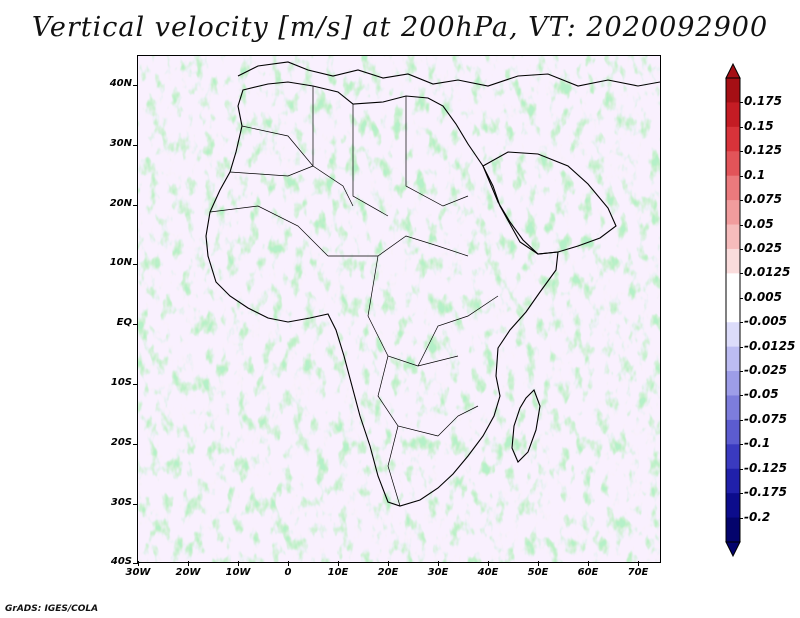  I want to click on colorbar-label: -0.0125, so click(770, 345).